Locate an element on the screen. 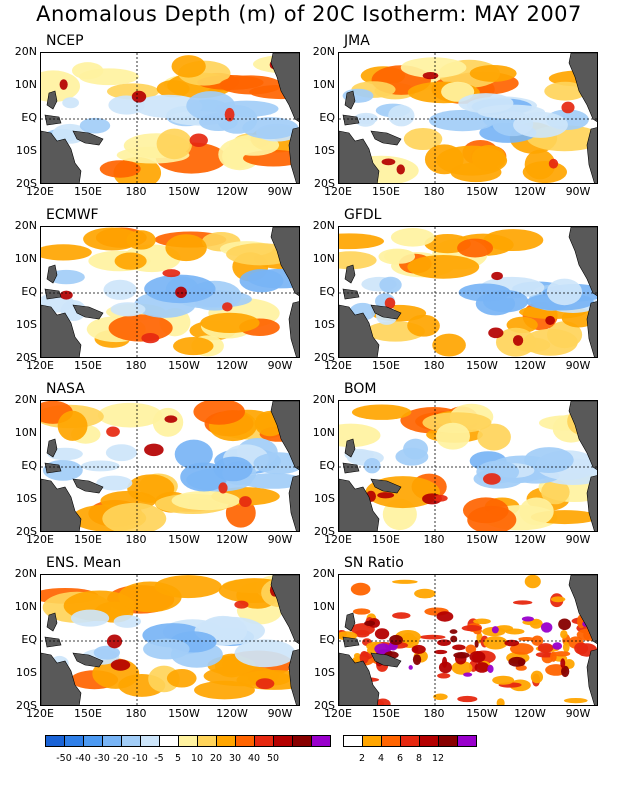 The width and height of the screenshot is (618, 800). colorbar-label: -10 is located at coordinates (140, 758).